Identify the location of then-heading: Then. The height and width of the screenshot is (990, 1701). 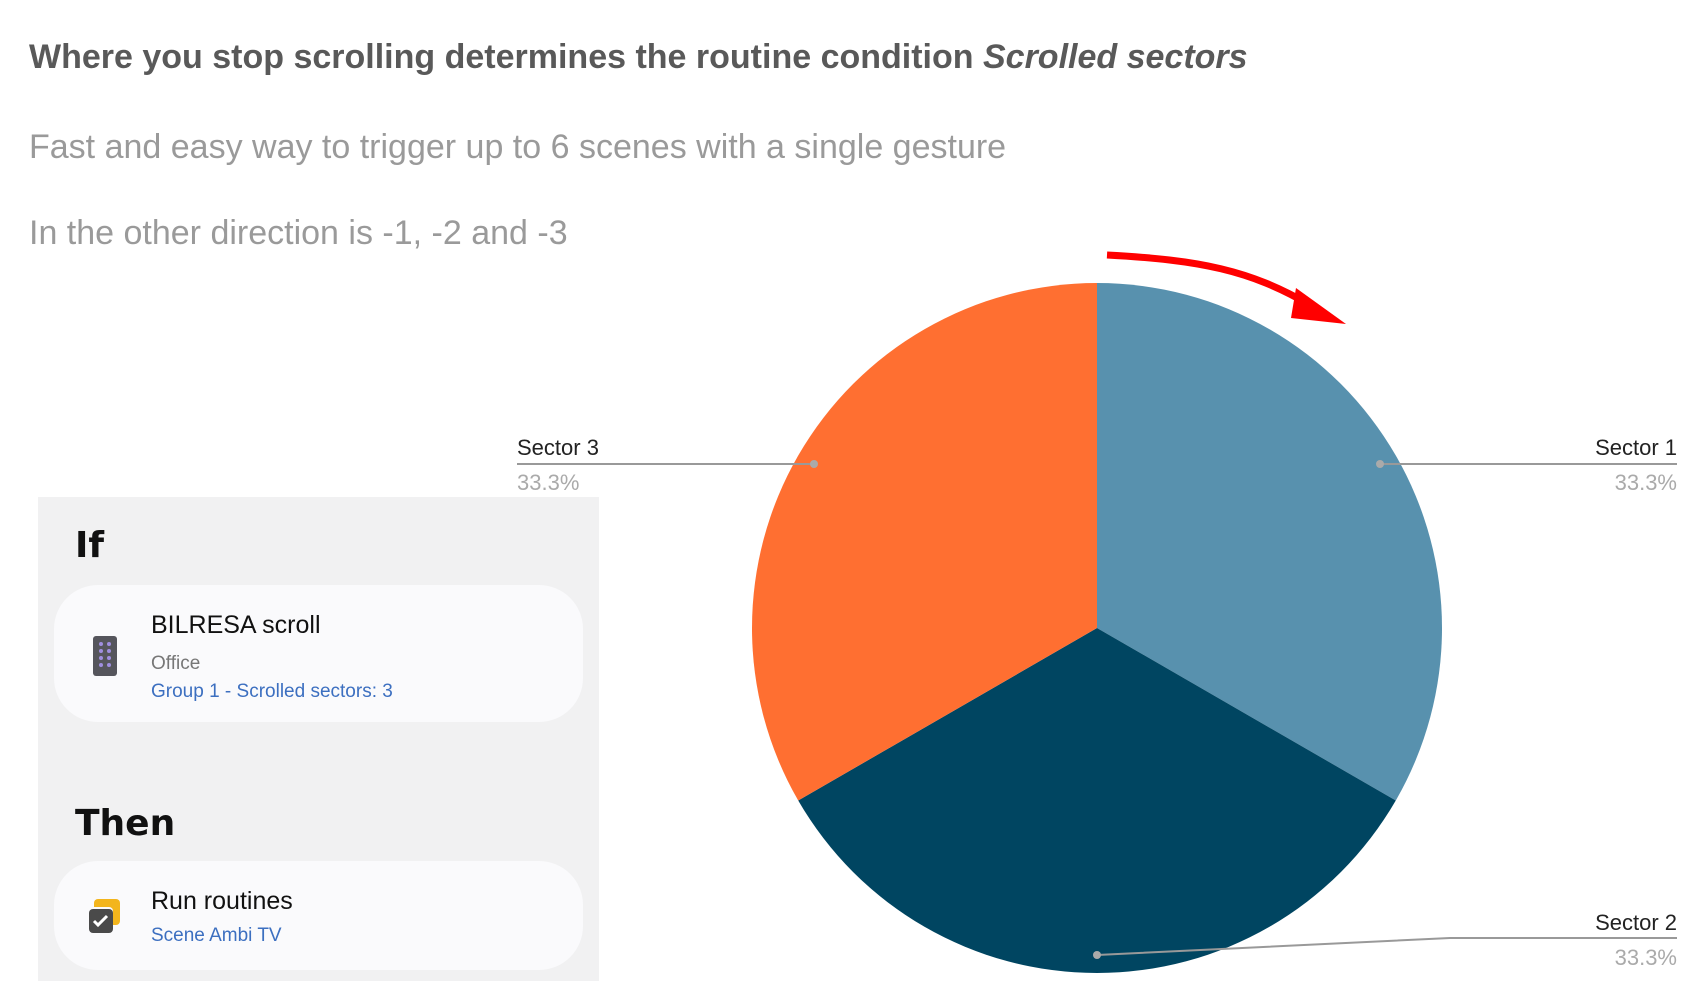
(125, 823).